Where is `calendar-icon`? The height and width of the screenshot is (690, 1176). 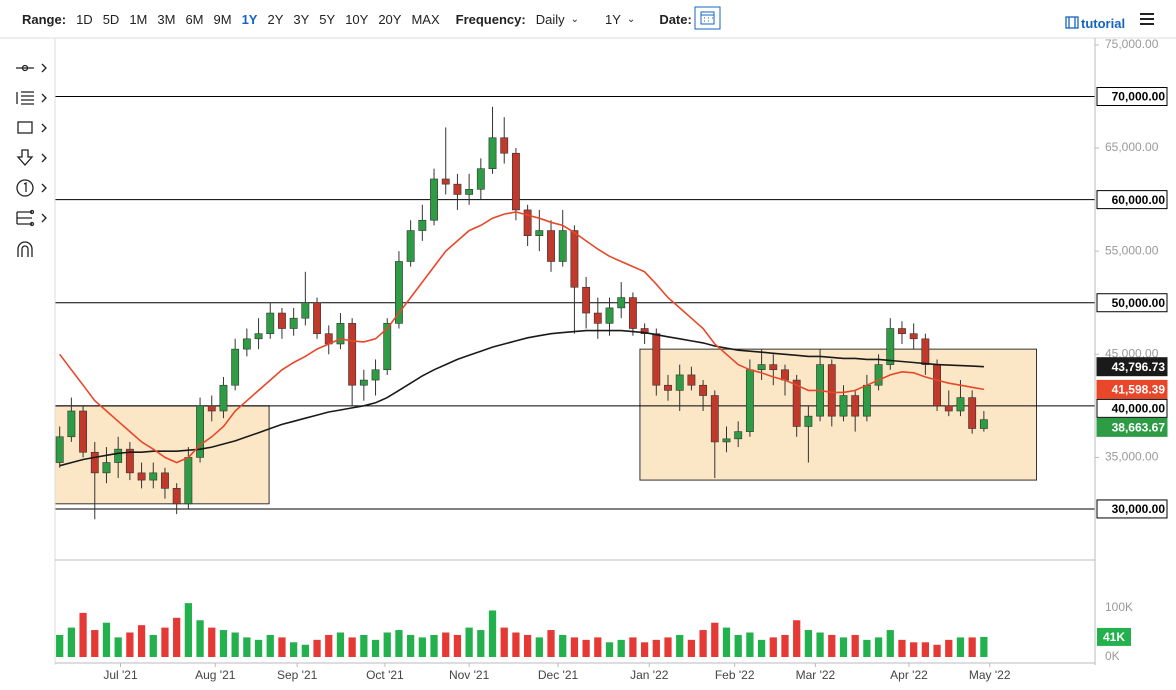 calendar-icon is located at coordinates (707, 18).